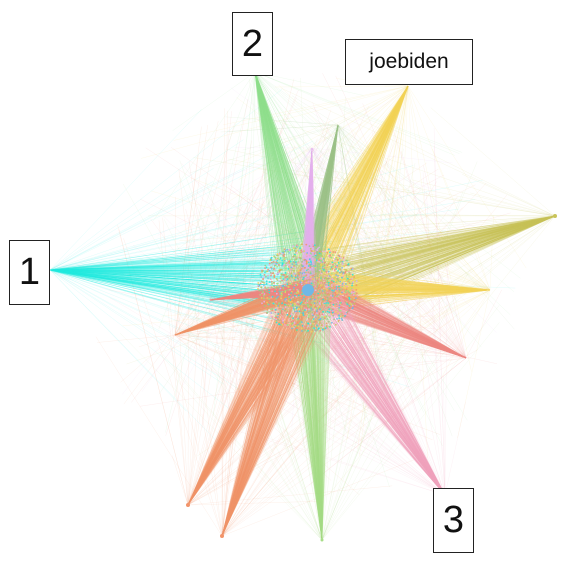  Describe the element at coordinates (29, 272) in the screenshot. I see `label-1: 1` at that location.